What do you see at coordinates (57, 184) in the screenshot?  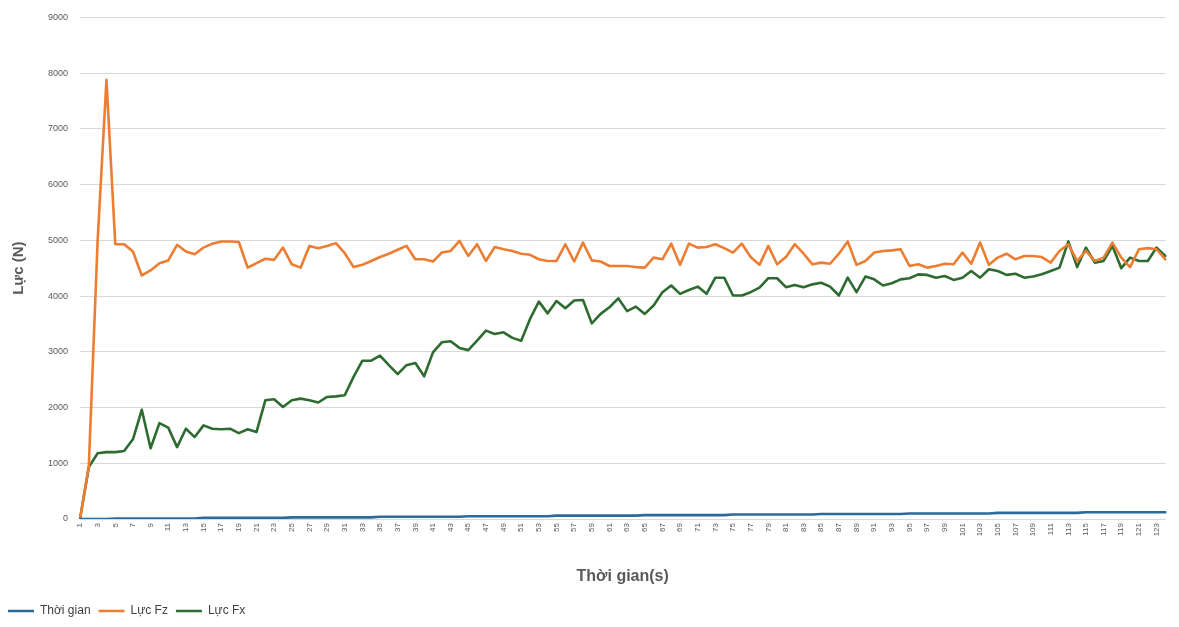 I see `y-tick-label: 6000` at bounding box center [57, 184].